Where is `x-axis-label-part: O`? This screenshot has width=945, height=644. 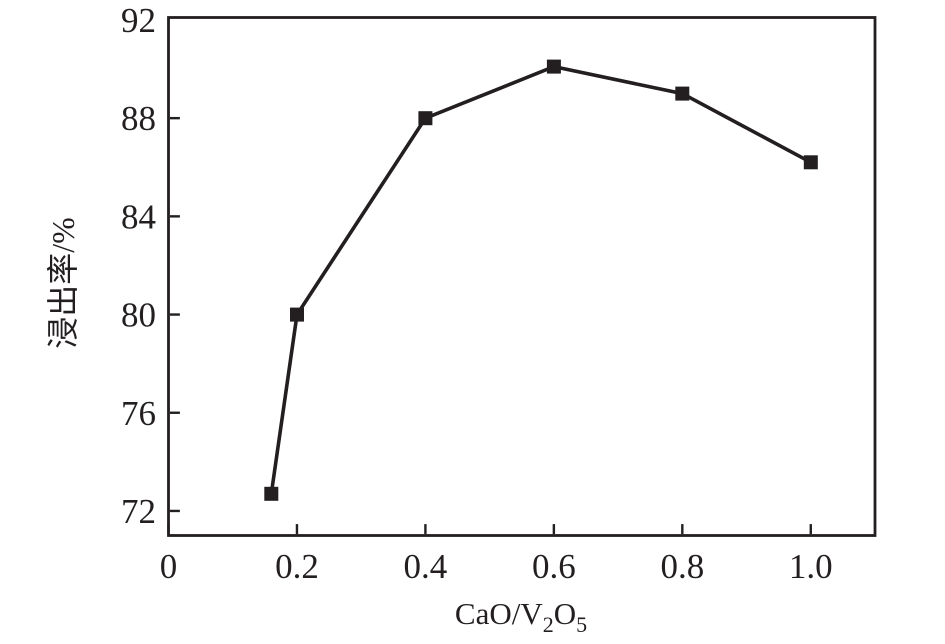 x-axis-label-part: O is located at coordinates (565, 613).